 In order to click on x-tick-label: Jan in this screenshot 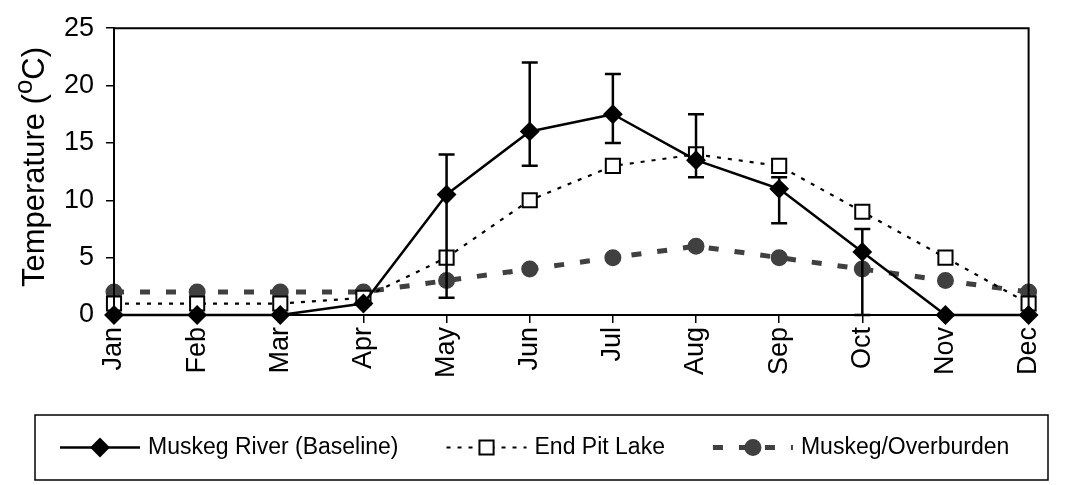, I will do `click(112, 349)`.